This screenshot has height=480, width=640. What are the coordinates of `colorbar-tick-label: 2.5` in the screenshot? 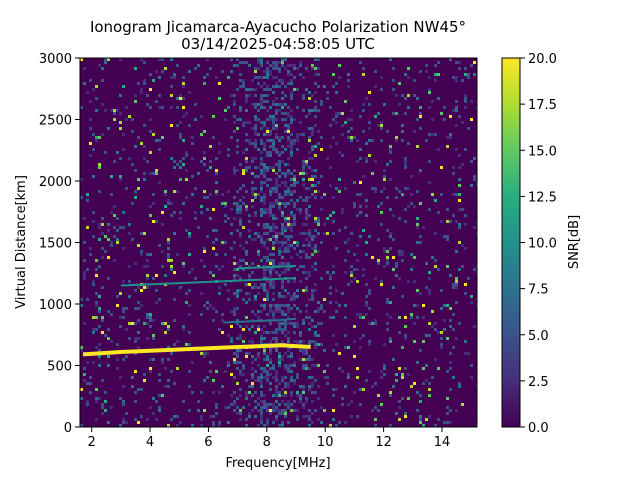 It's located at (538, 382).